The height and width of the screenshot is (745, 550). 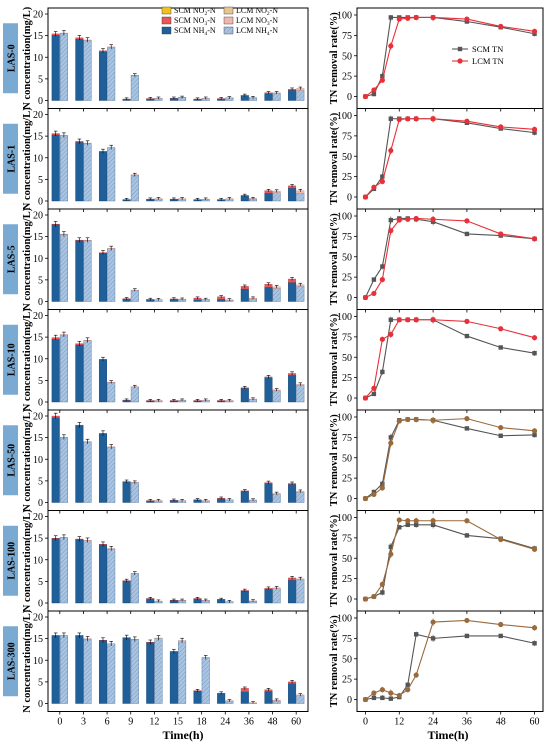 I want to click on series-line-scm, so click(x=450, y=57).